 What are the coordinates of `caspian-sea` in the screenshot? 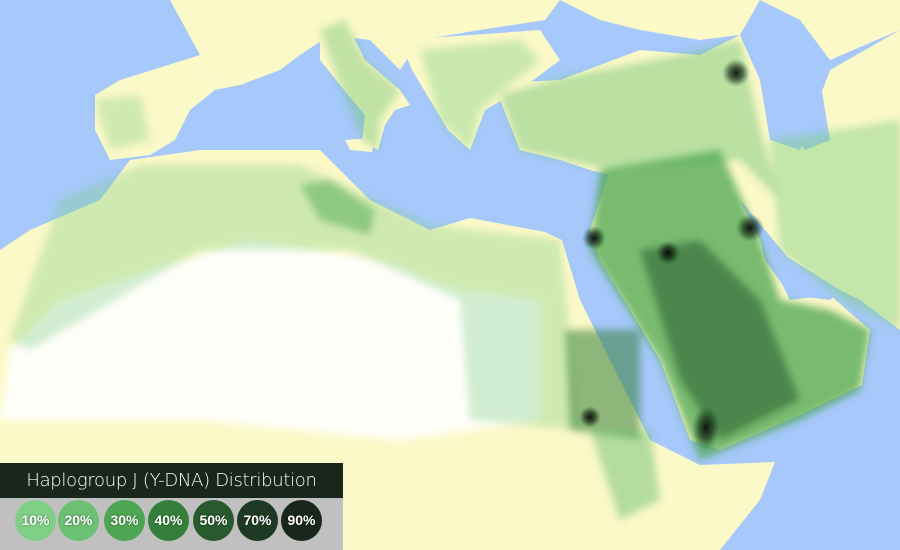 It's located at (797, 90).